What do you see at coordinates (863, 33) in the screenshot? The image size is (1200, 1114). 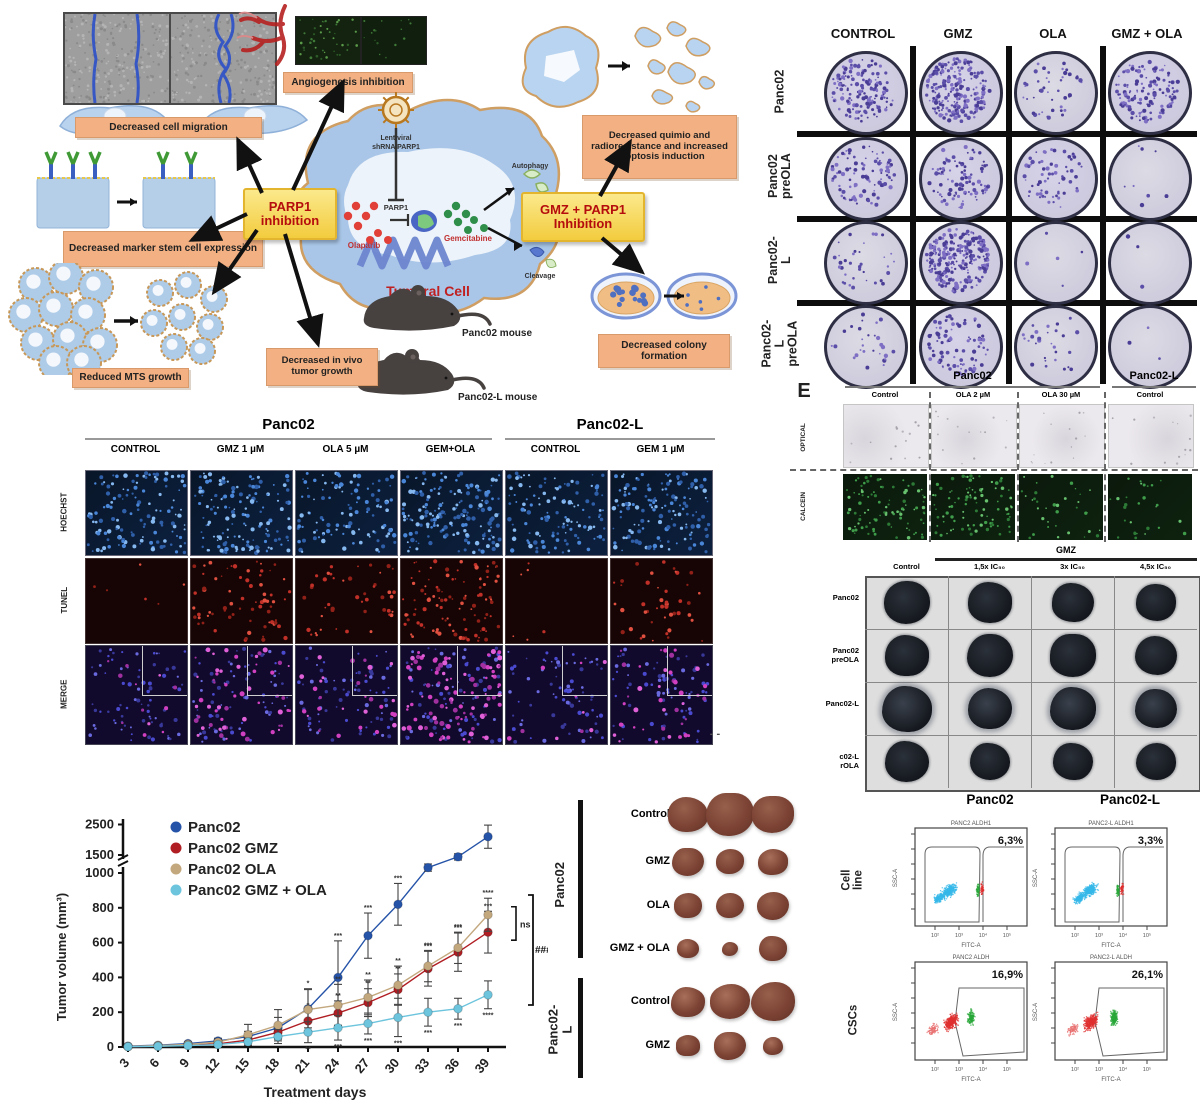 I see `colony-col-header: CONTROL` at bounding box center [863, 33].